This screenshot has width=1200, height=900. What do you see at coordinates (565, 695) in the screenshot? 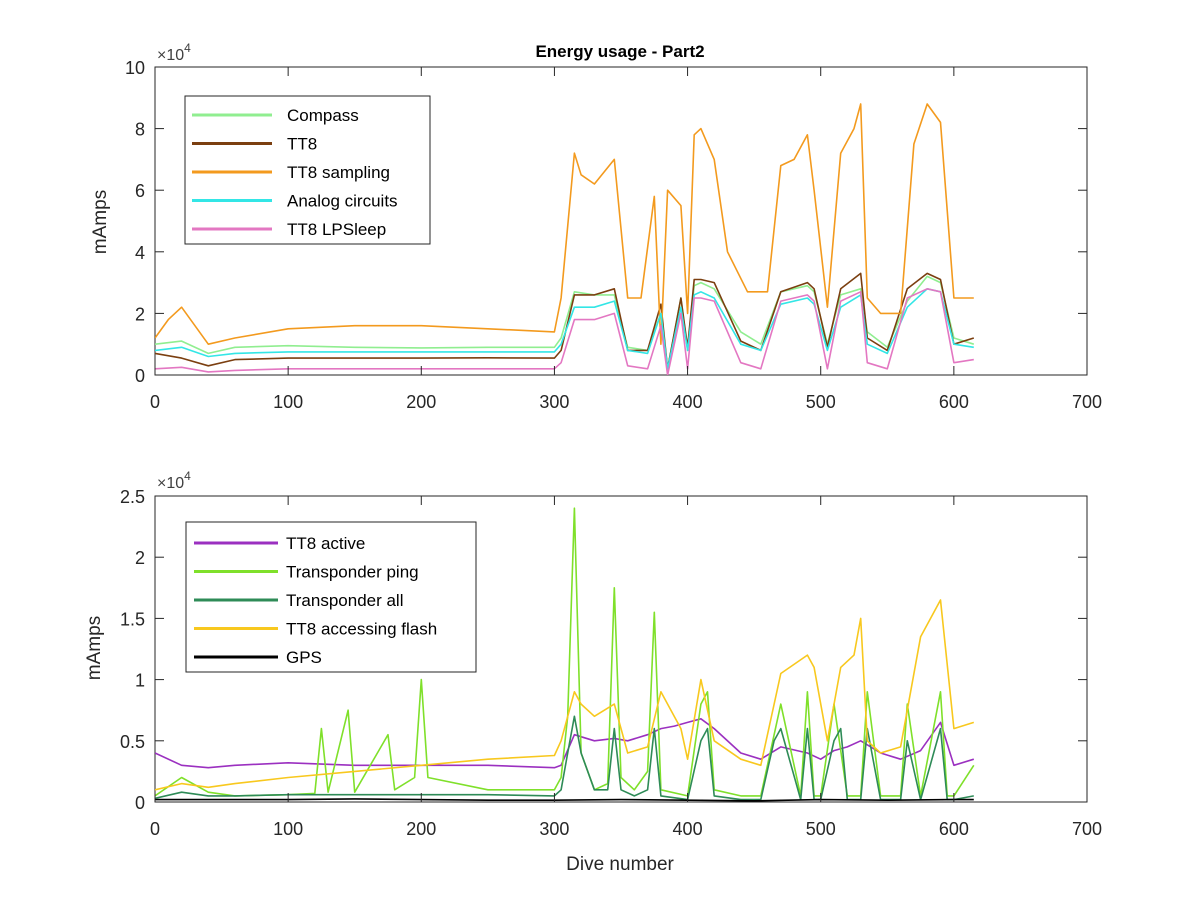
I see `series-line-tt8-accessing-flash` at bounding box center [565, 695].